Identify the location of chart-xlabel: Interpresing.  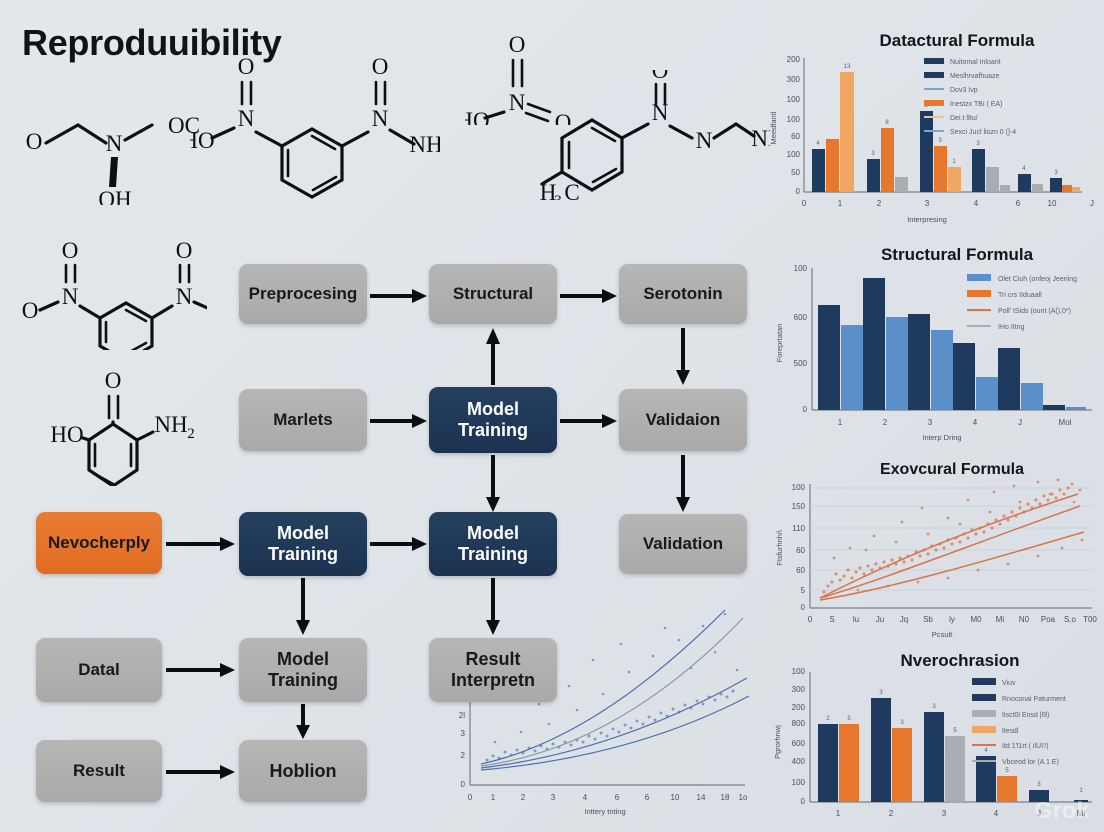
(927, 219).